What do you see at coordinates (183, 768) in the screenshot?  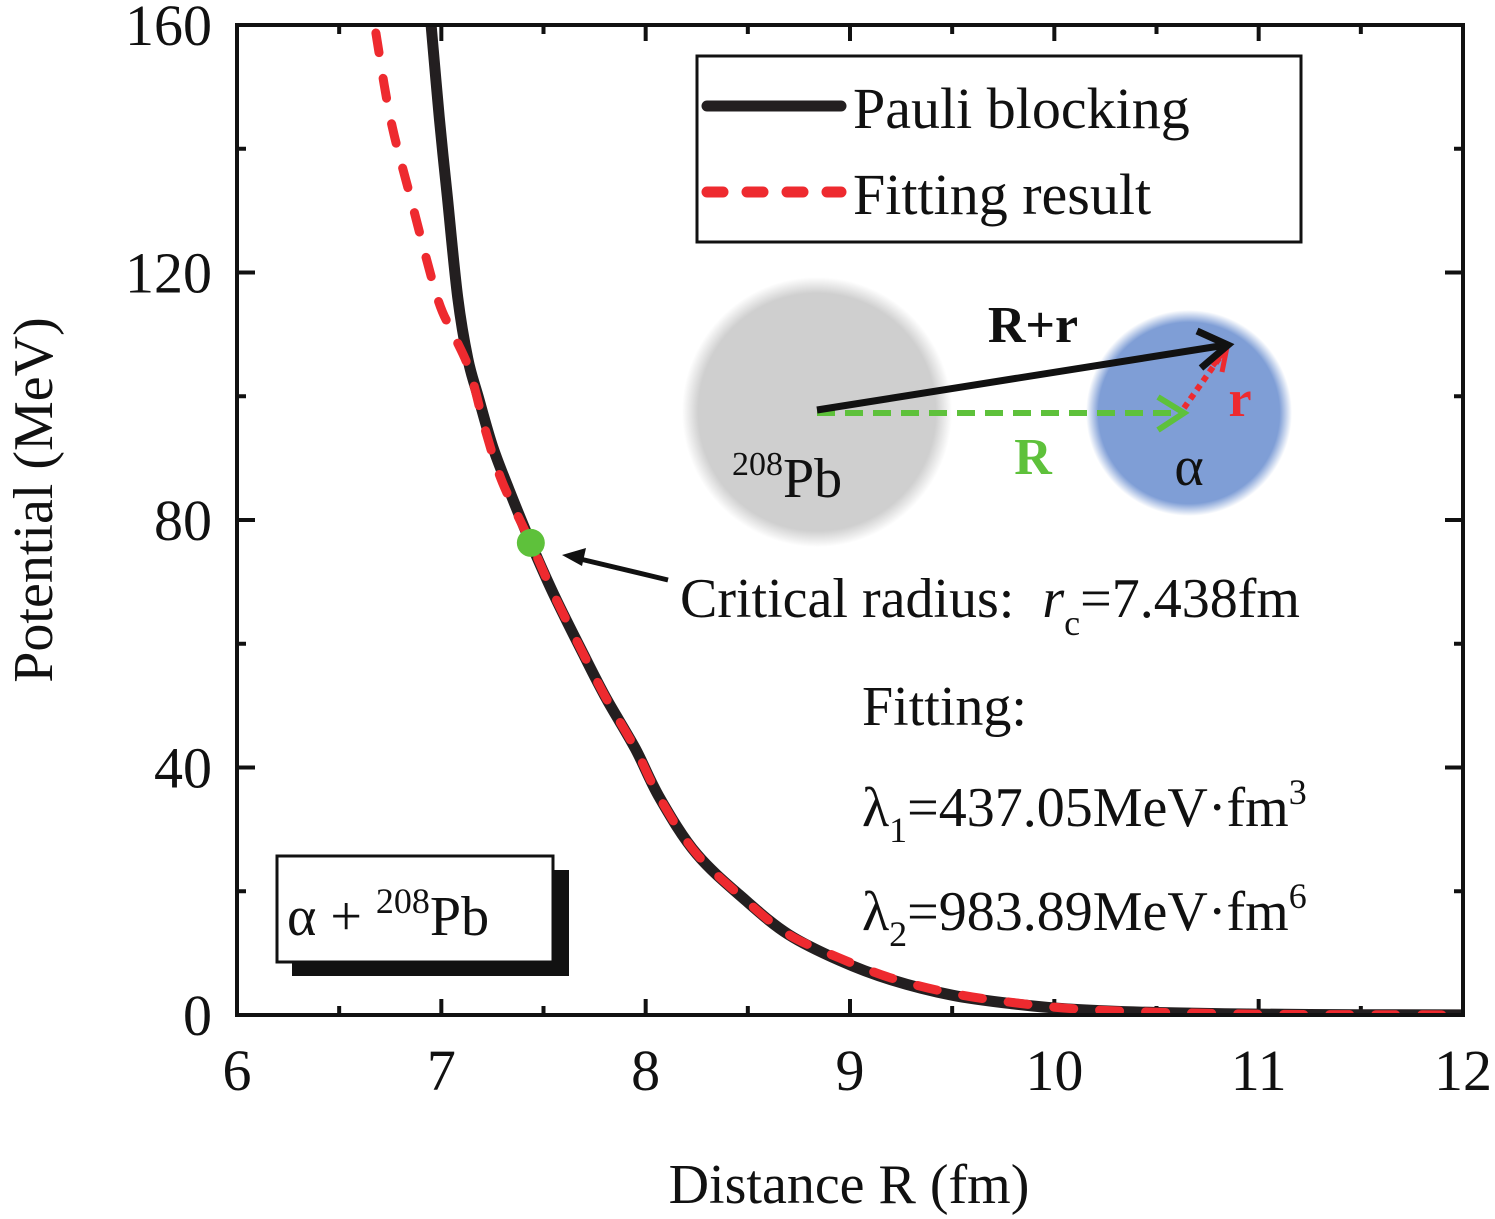 I see `y-tick-label: 40` at bounding box center [183, 768].